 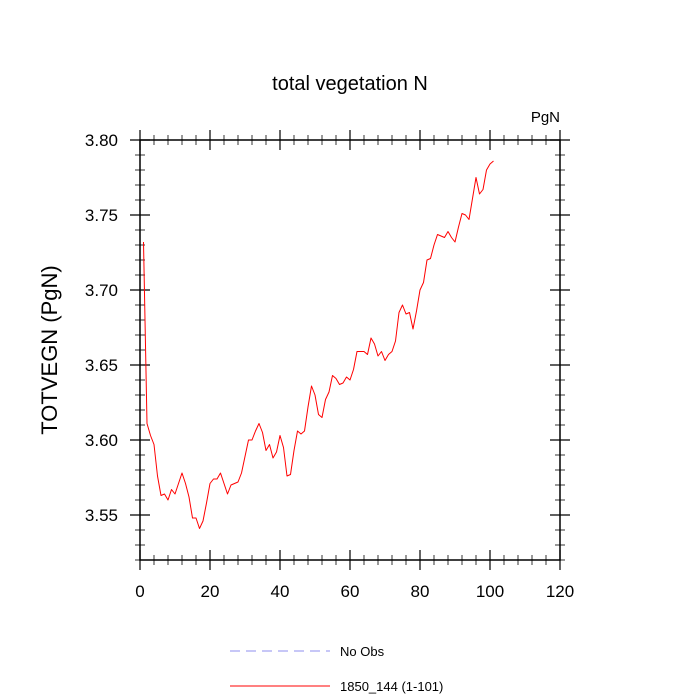 I want to click on x-tick-label: 80, so click(x=420, y=591).